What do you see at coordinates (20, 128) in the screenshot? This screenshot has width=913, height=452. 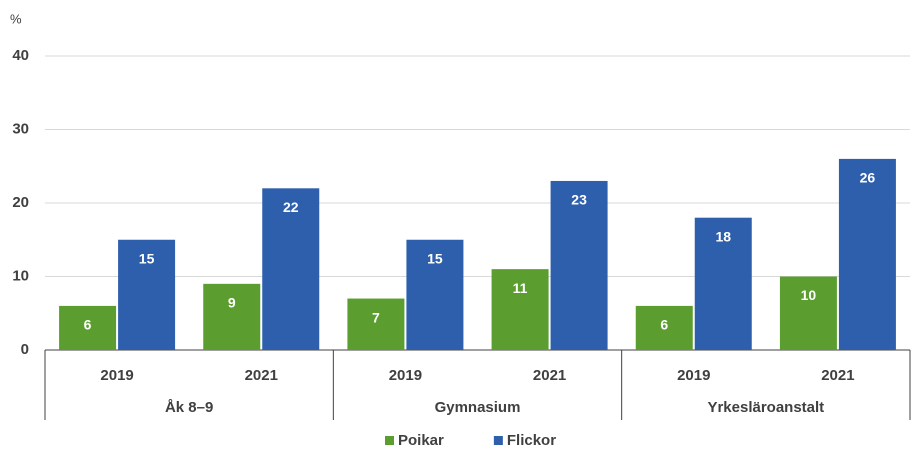 I see `y-tick-label: 30` at bounding box center [20, 128].